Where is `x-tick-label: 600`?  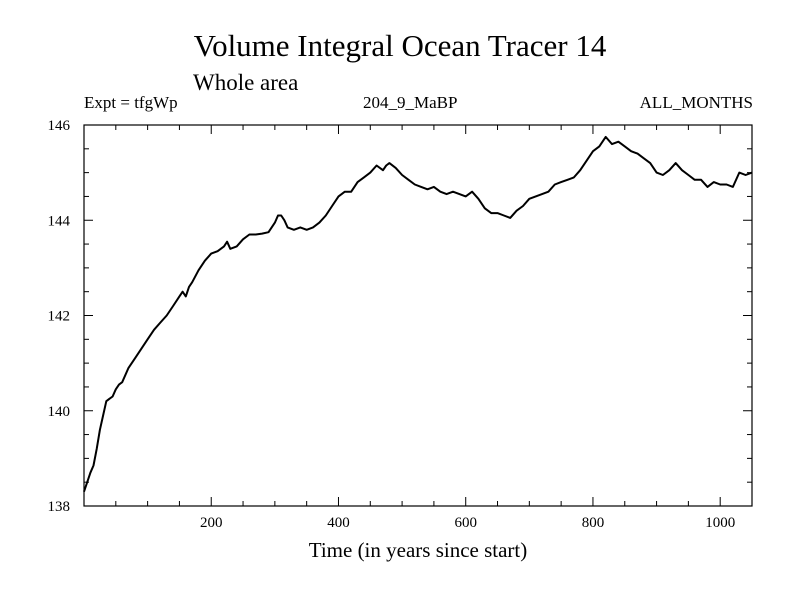 x-tick-label: 600 is located at coordinates (465, 523).